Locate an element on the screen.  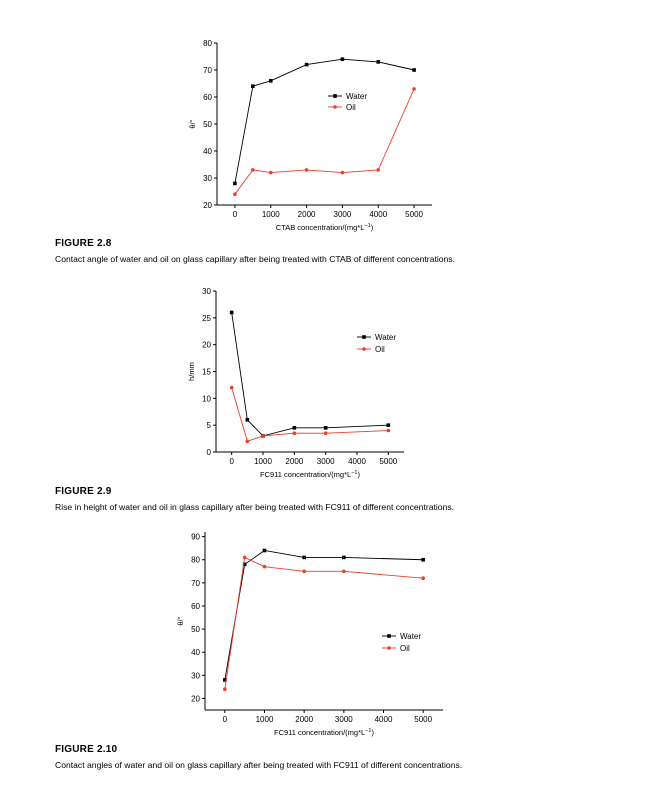
y-tick-label: 90 is located at coordinates (195, 537).